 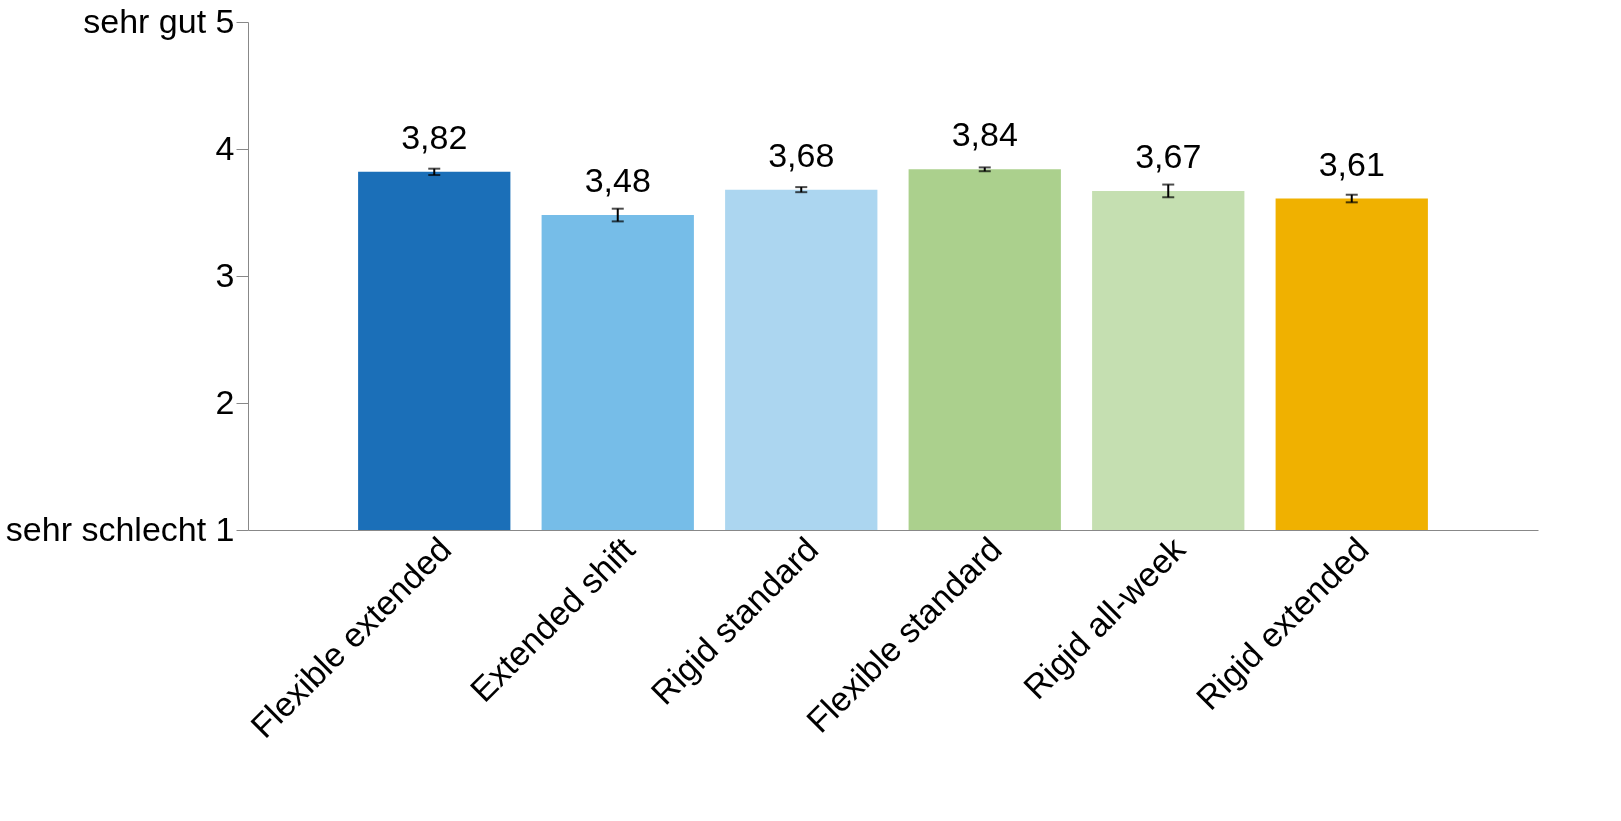 What do you see at coordinates (617, 180) in the screenshot?
I see `data-label: 3,48` at bounding box center [617, 180].